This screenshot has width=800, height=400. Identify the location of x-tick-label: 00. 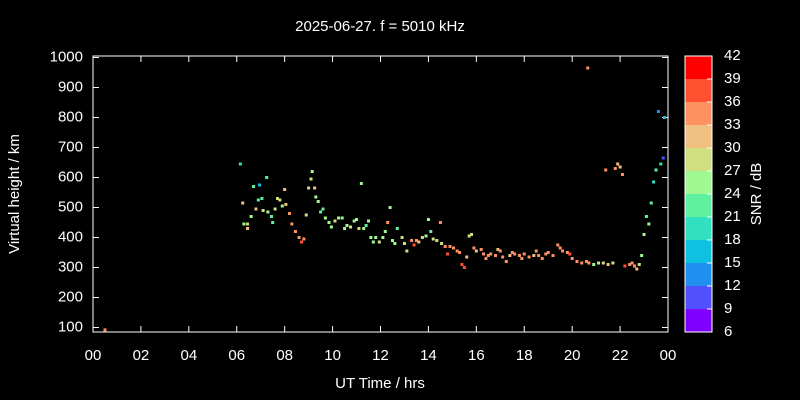
(668, 355).